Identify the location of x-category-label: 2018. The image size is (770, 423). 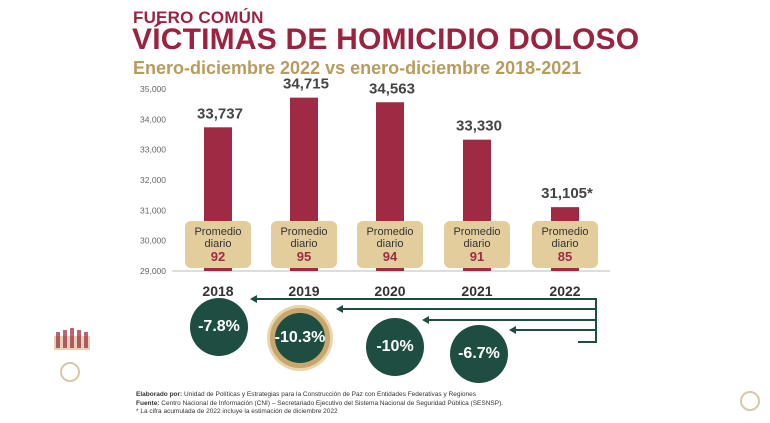
(217, 291).